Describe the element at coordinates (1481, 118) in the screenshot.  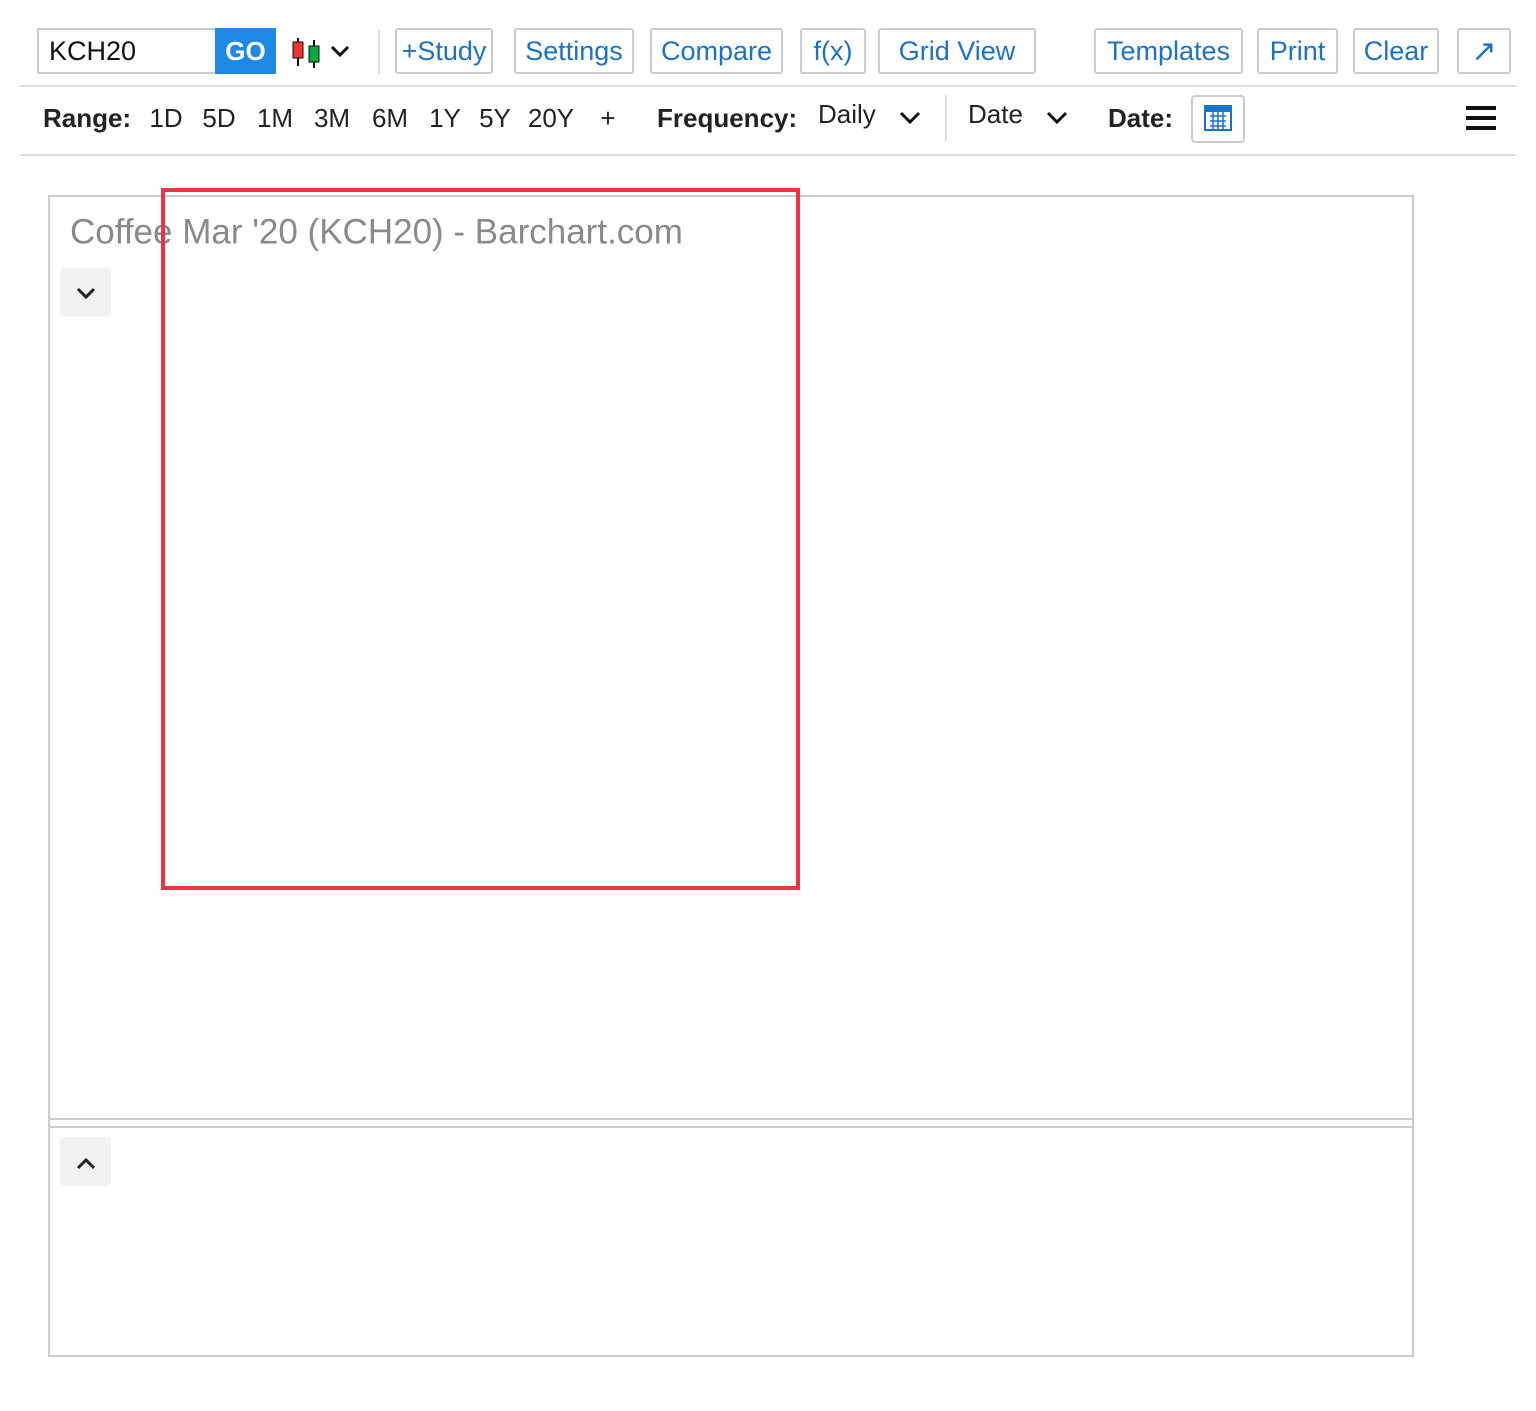
I see `menu-button` at that location.